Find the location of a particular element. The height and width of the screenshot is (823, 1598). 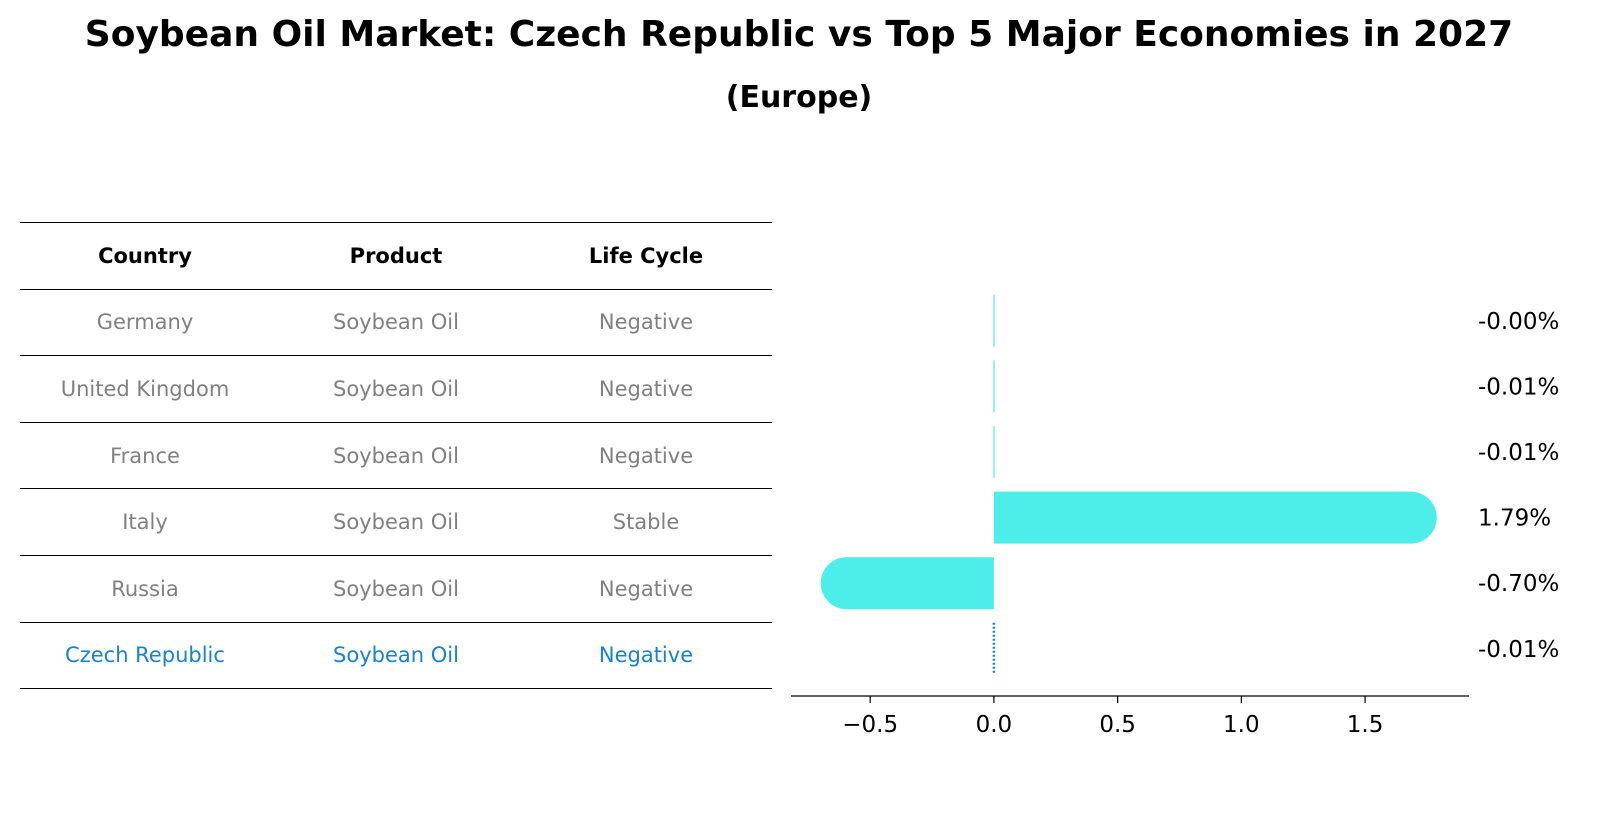

data-label: -0.00% is located at coordinates (1518, 322).